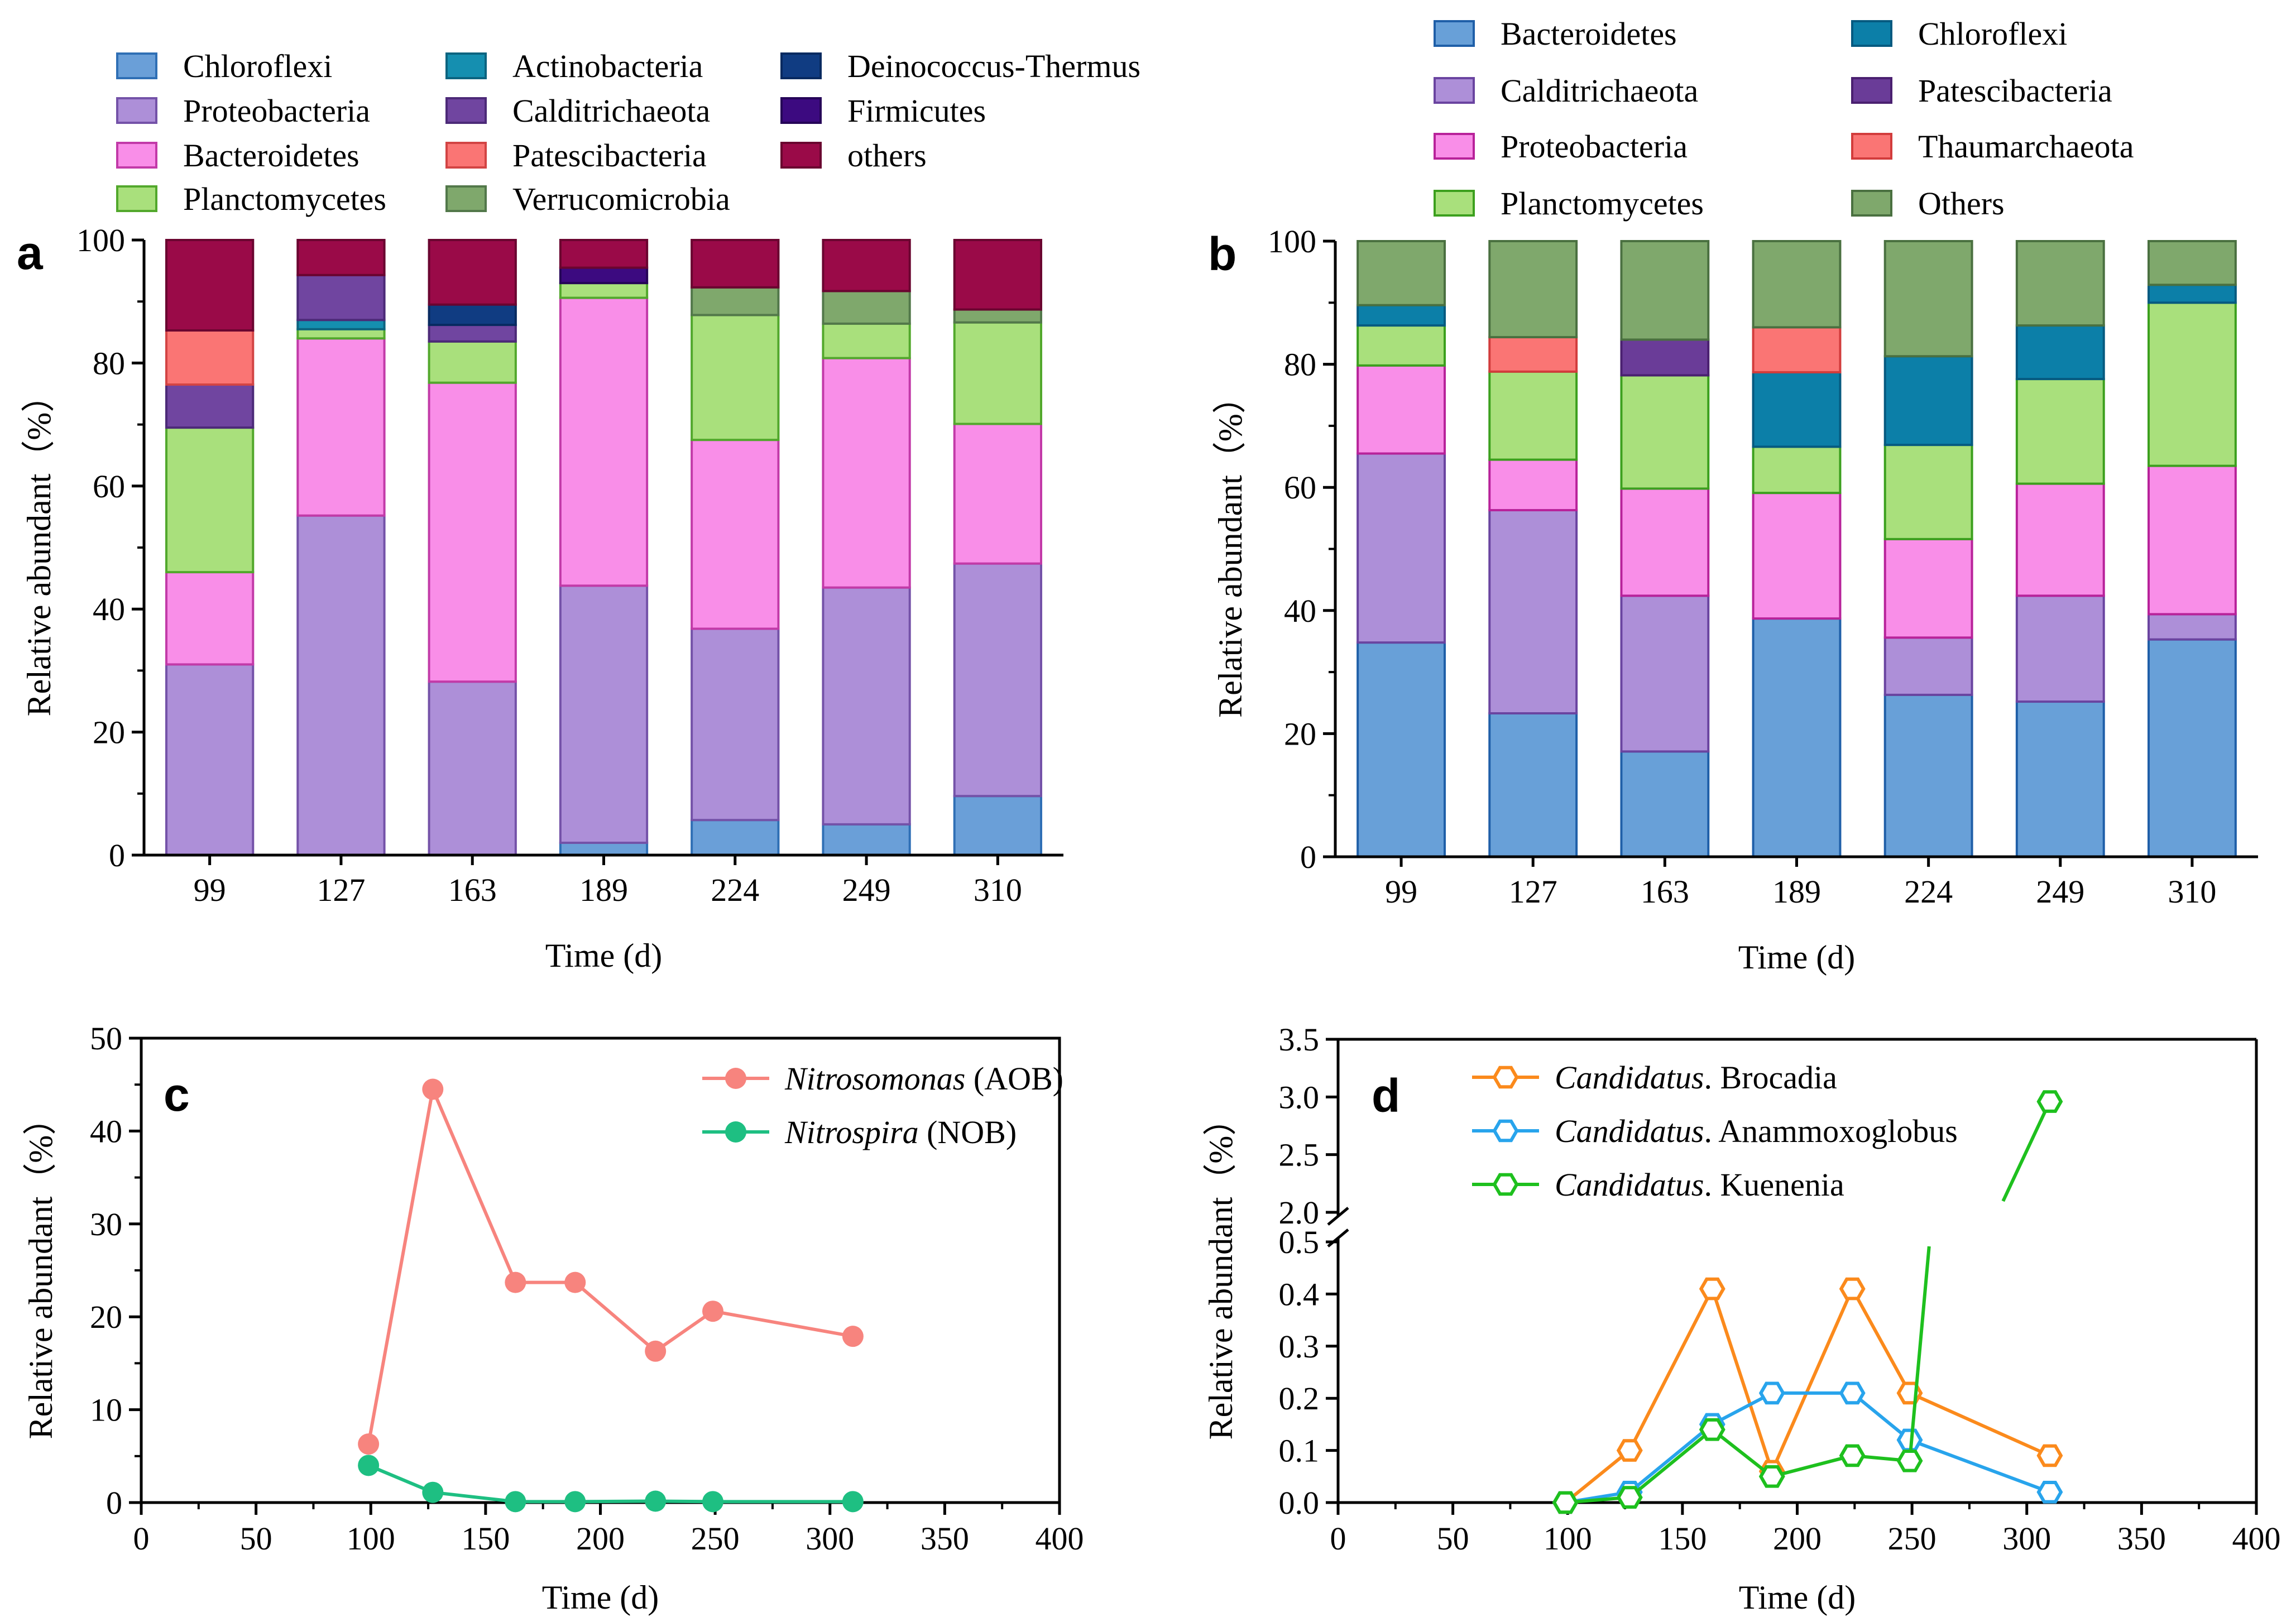 The height and width of the screenshot is (1622, 2296). I want to click on y-tick-label-a-4: 80, so click(109, 363).